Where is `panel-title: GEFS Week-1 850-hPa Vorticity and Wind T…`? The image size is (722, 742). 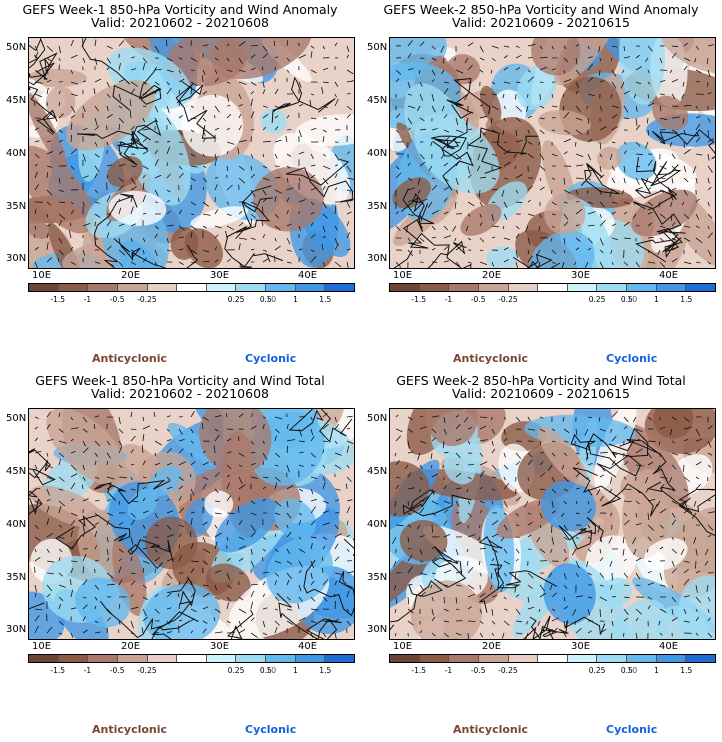
panel-title: GEFS Week-1 850-hPa Vorticity and Wind T… is located at coordinates (180, 380).